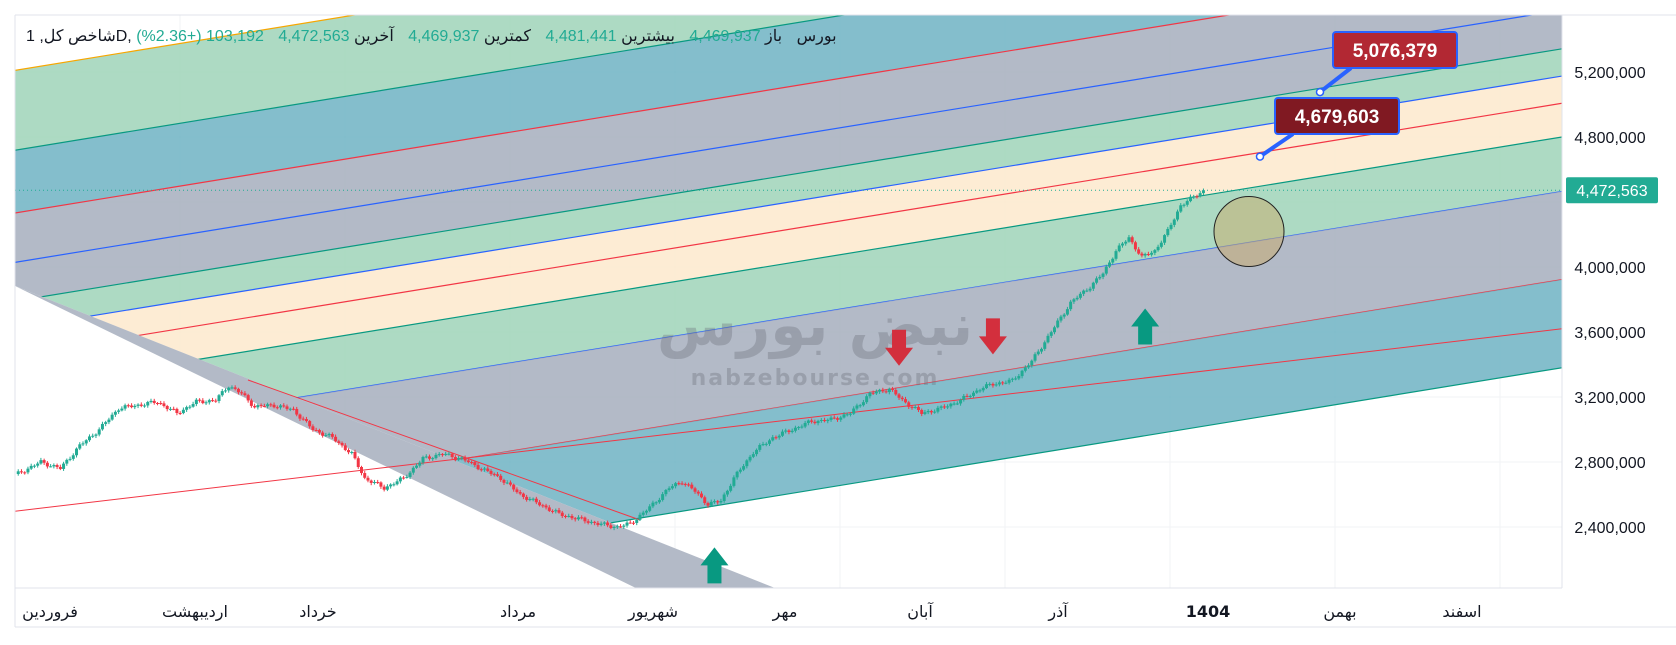 The width and height of the screenshot is (1676, 645). What do you see at coordinates (317, 612) in the screenshot?
I see `time-tick-label: خرداد` at bounding box center [317, 612].